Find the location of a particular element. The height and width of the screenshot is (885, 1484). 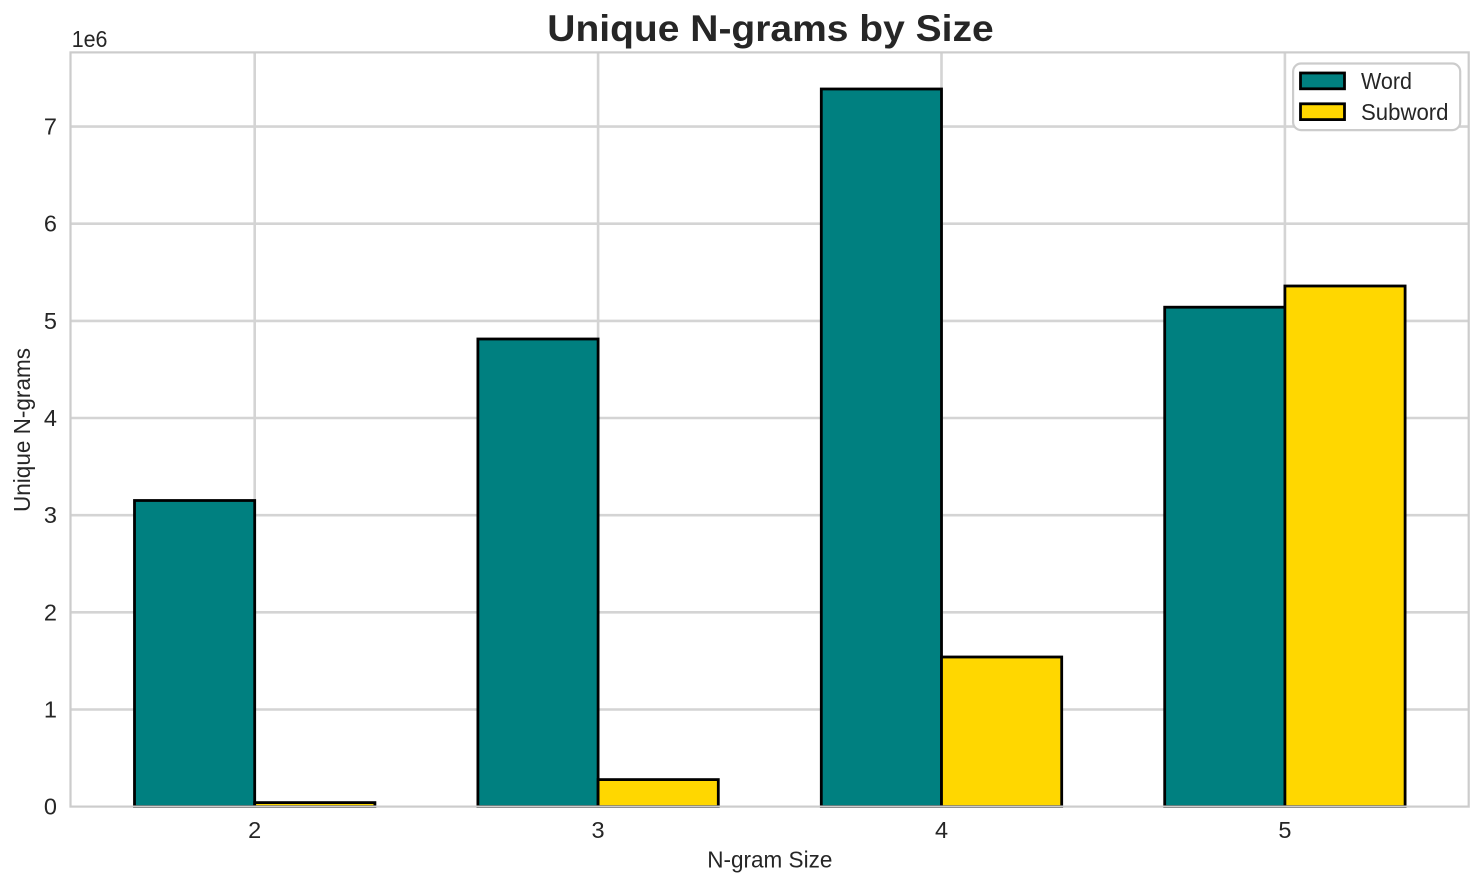

svg-text: 6 is located at coordinates (50, 224).